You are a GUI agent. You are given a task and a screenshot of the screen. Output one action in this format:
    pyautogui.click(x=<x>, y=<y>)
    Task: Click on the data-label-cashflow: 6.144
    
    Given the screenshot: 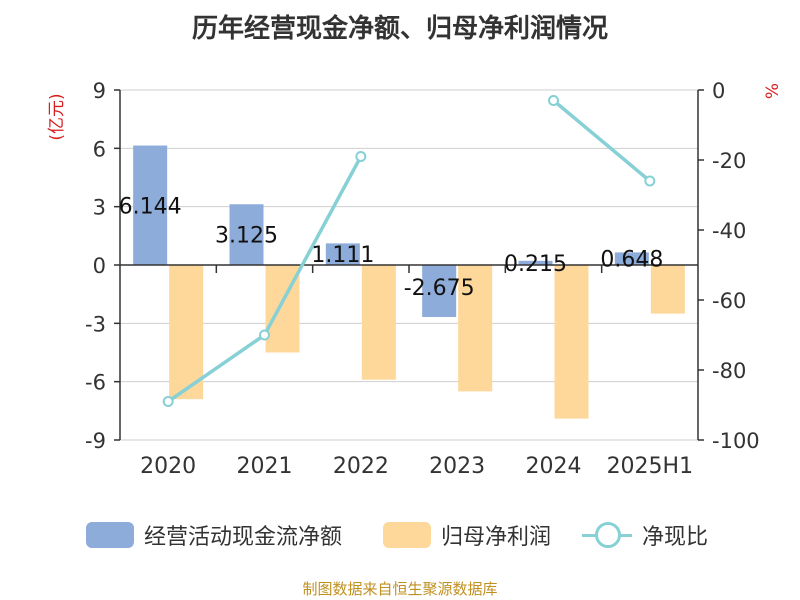 What is the action you would take?
    pyautogui.click(x=150, y=206)
    